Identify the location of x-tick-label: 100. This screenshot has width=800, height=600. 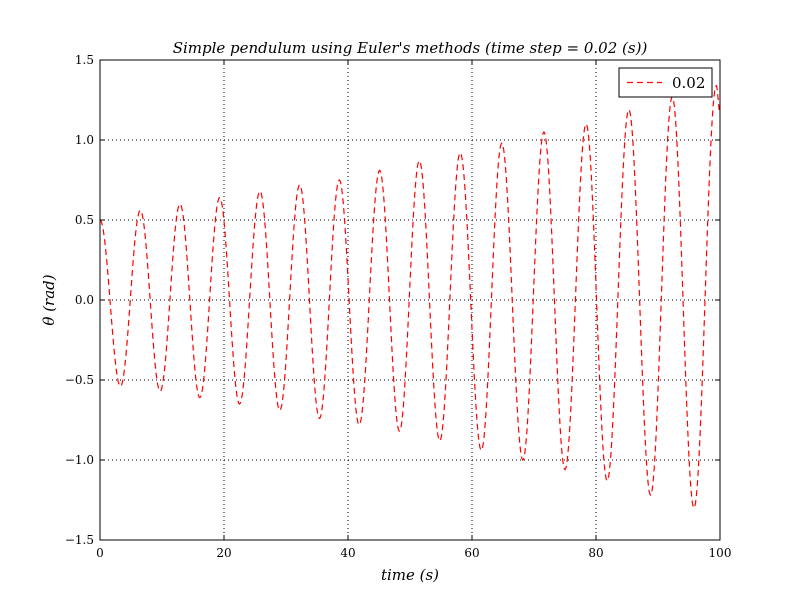
(720, 553).